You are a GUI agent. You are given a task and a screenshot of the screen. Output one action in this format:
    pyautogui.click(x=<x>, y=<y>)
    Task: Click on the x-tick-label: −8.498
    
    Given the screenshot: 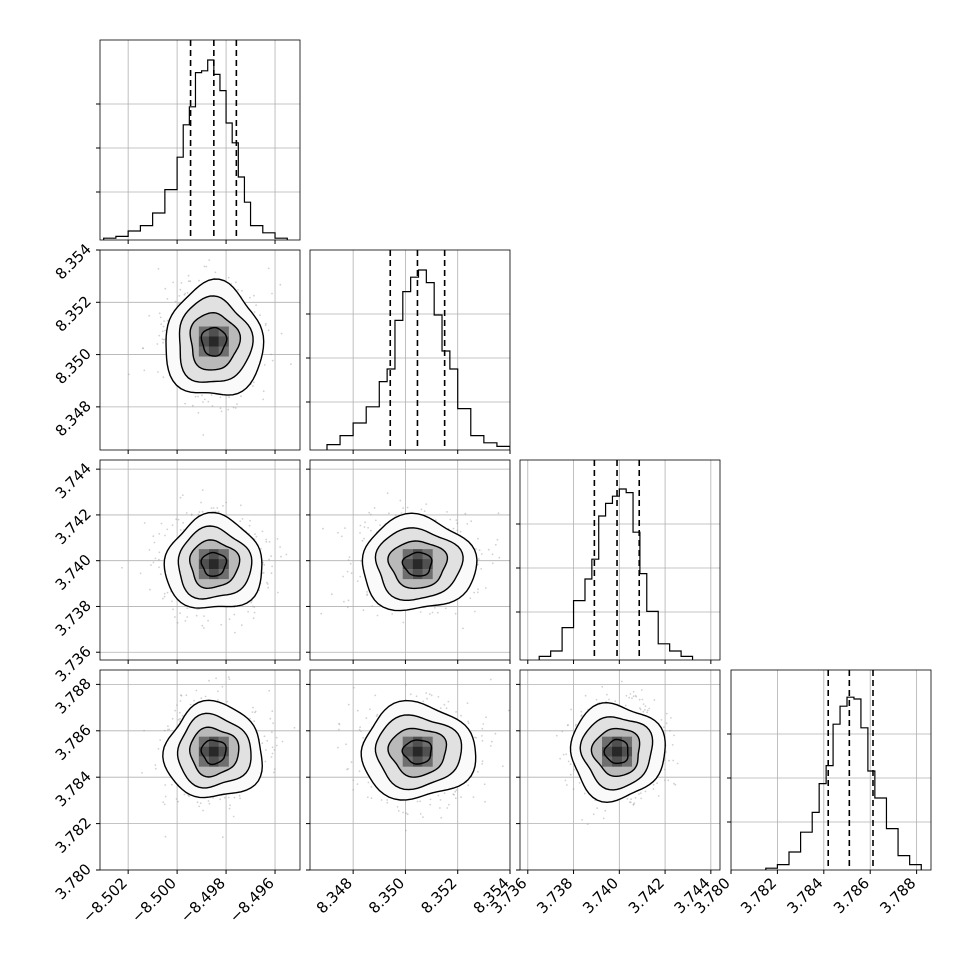 What is the action you would take?
    pyautogui.click(x=203, y=900)
    